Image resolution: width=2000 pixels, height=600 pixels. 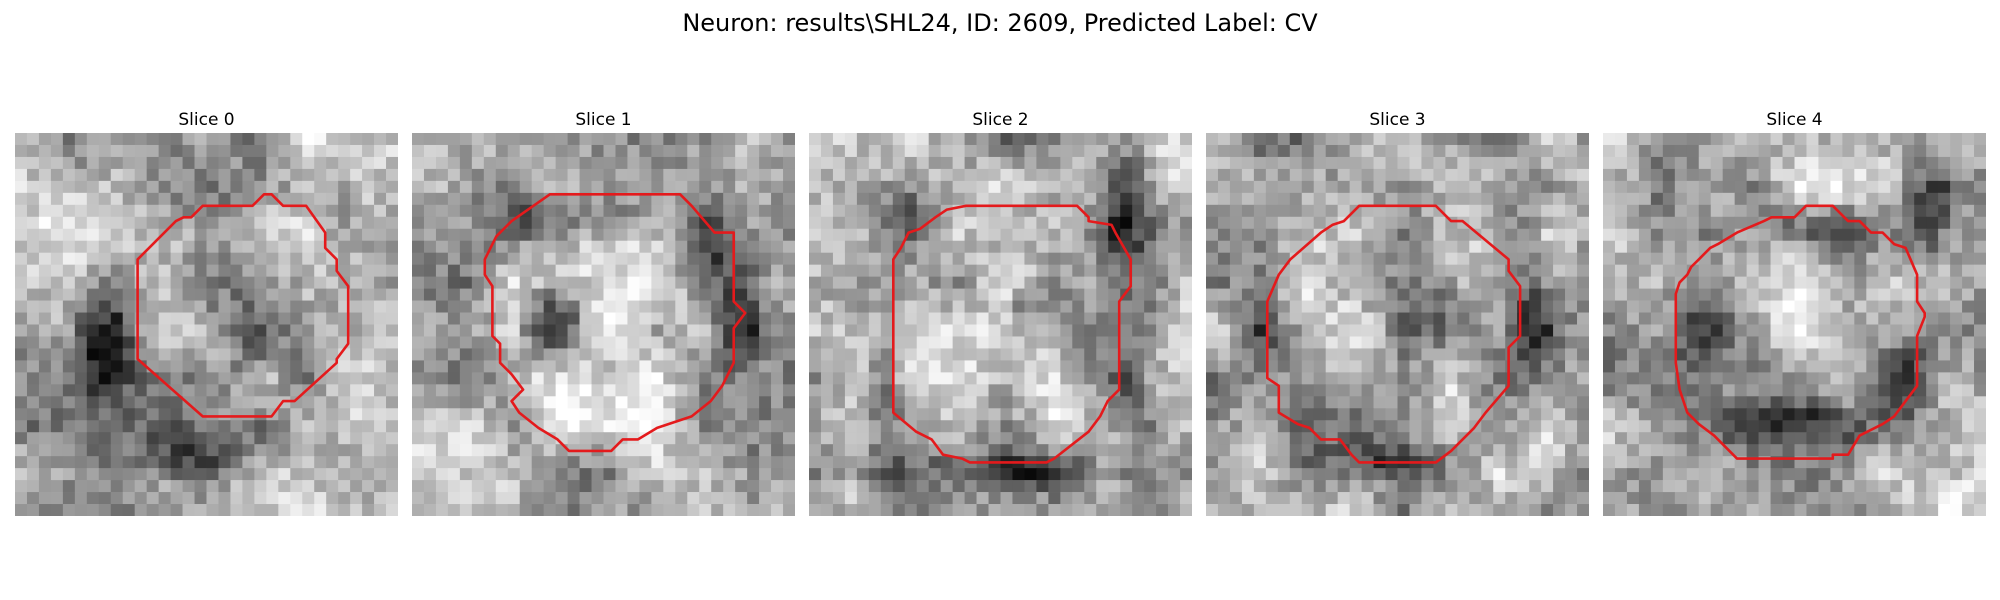 What do you see at coordinates (206, 120) in the screenshot?
I see `panel-title: Slice 0` at bounding box center [206, 120].